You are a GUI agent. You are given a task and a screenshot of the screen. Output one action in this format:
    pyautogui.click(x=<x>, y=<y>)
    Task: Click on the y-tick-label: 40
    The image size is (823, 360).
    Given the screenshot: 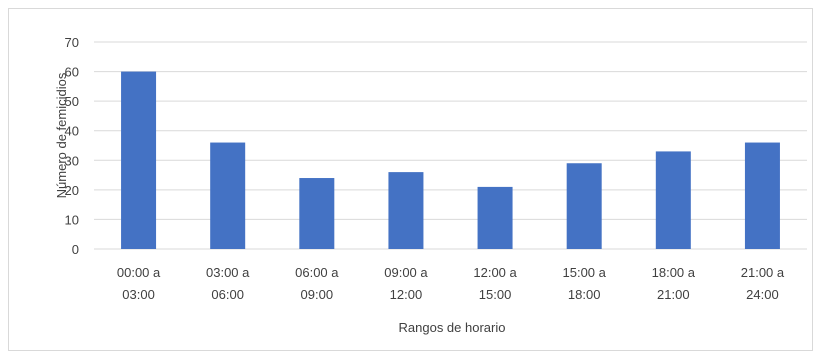 What is the action you would take?
    pyautogui.click(x=72, y=131)
    